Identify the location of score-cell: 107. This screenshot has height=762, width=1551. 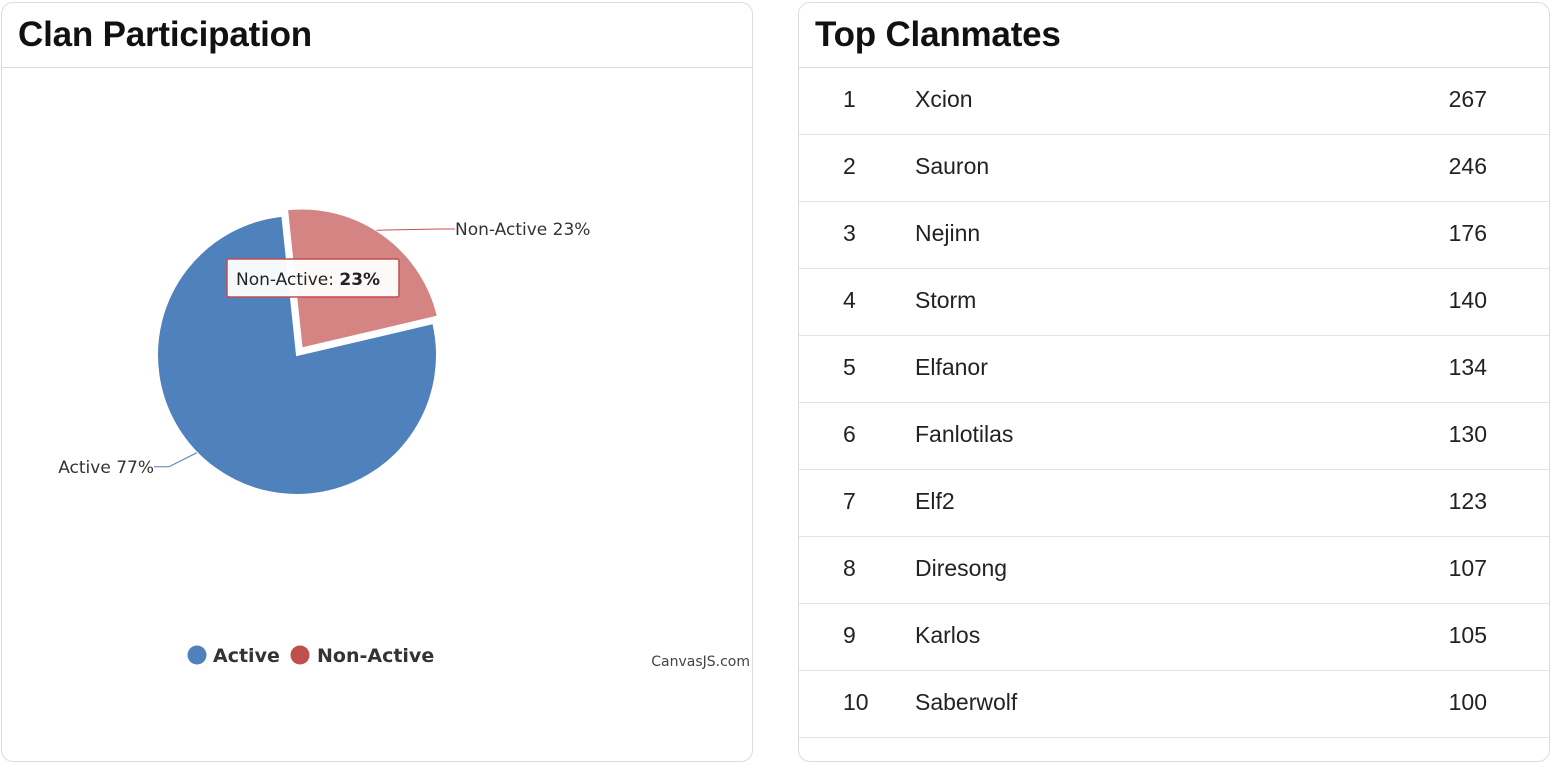
(1467, 568).